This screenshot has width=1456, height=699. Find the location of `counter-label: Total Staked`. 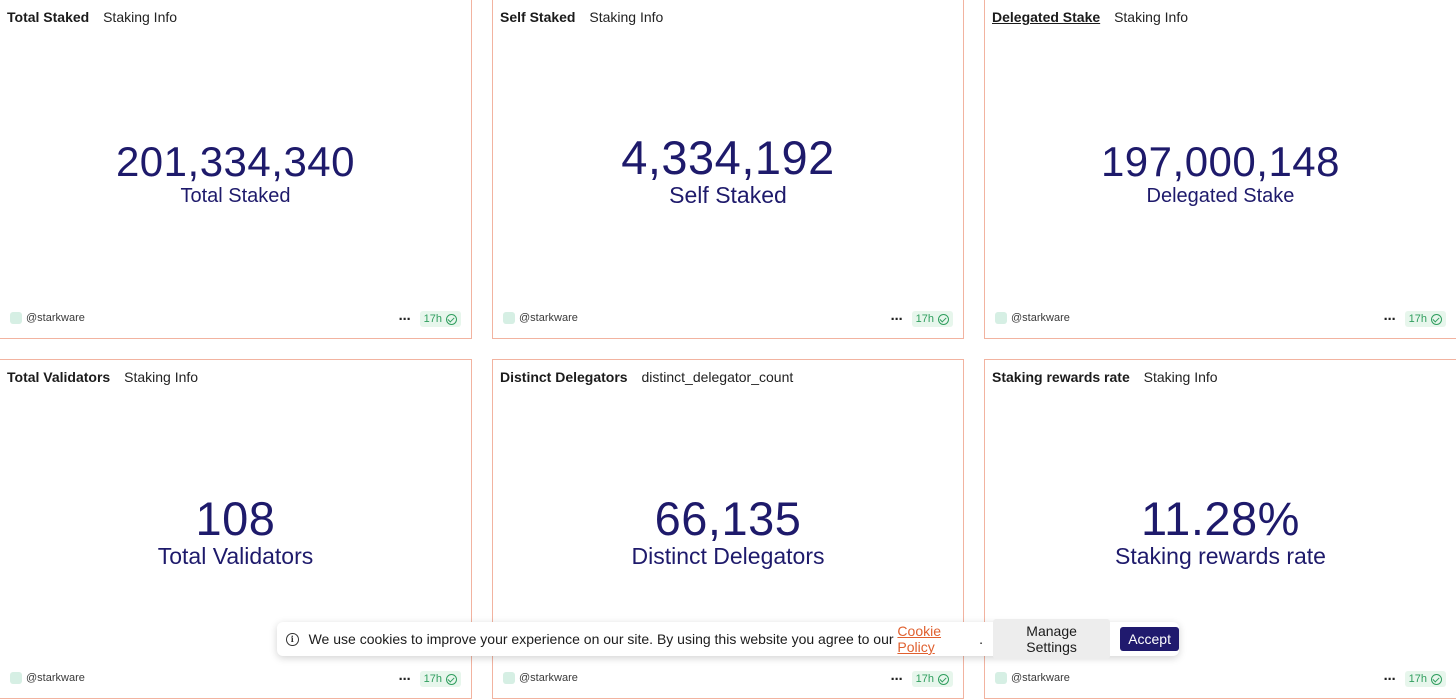

counter-label: Total Staked is located at coordinates (235, 196).